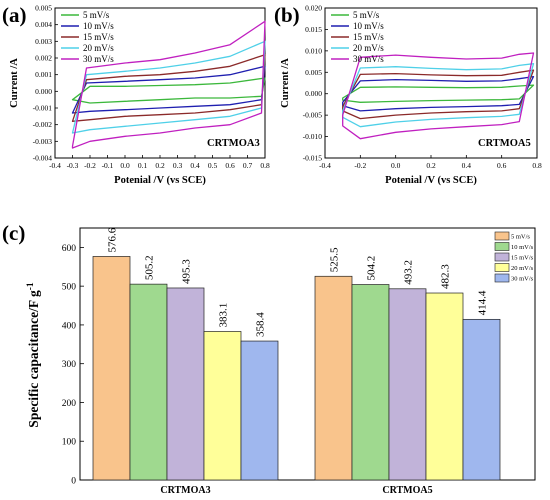 This screenshot has width=550, height=500. What do you see at coordinates (143, 165) in the screenshot?
I see `x-tick-label: 0.1` at bounding box center [143, 165].